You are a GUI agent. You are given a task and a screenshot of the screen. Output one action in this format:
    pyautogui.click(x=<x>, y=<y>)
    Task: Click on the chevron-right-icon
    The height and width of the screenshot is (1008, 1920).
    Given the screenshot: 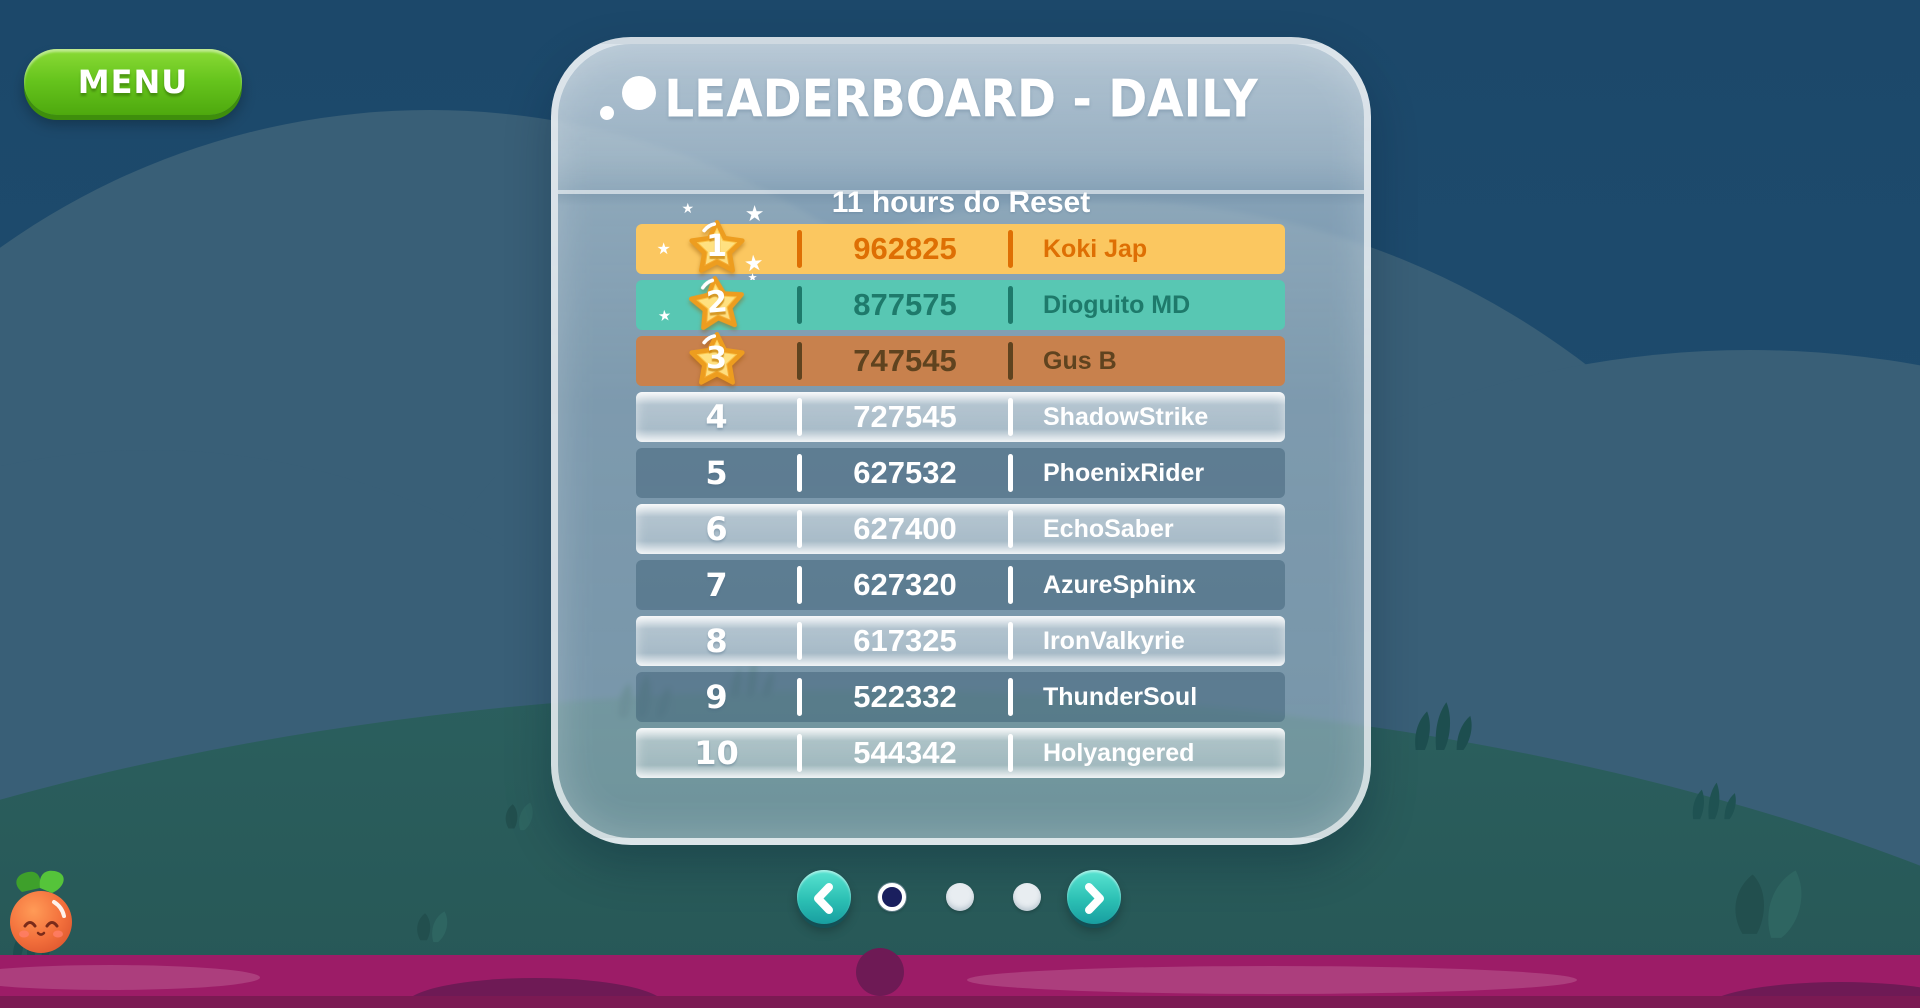 What is the action you would take?
    pyautogui.click(x=1094, y=898)
    